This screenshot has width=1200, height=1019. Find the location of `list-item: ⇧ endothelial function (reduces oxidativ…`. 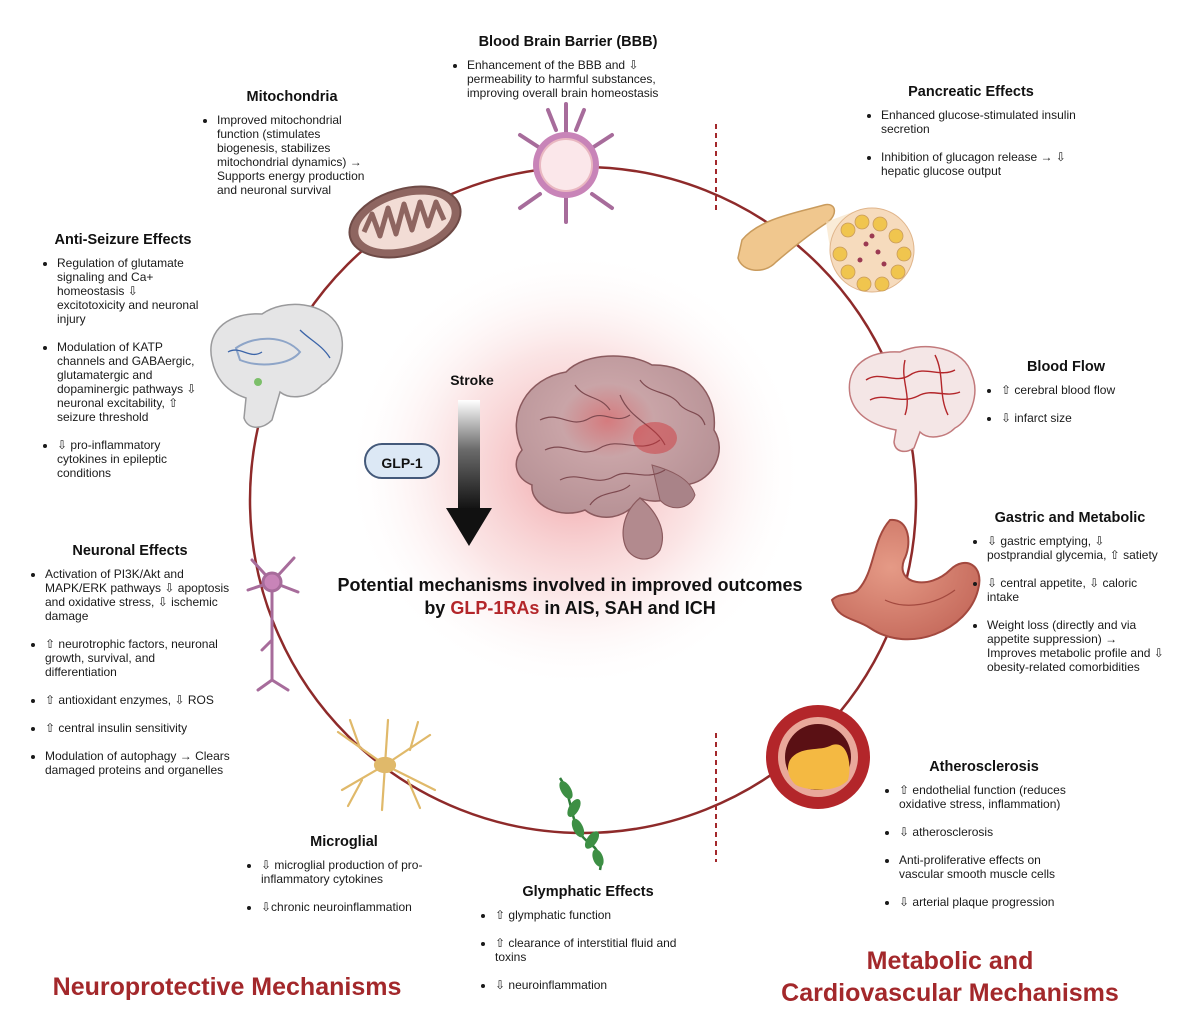

list-item: ⇧ endothelial function (reduces oxidativ… is located at coordinates (991, 797).